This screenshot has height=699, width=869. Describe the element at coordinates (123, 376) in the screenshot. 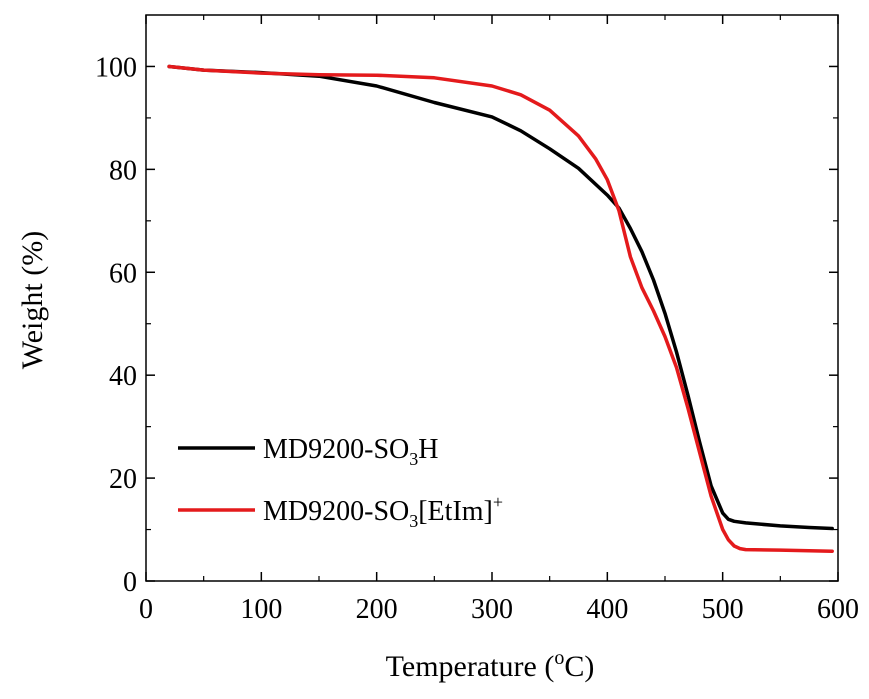

I see `y-tick-label: 40` at that location.